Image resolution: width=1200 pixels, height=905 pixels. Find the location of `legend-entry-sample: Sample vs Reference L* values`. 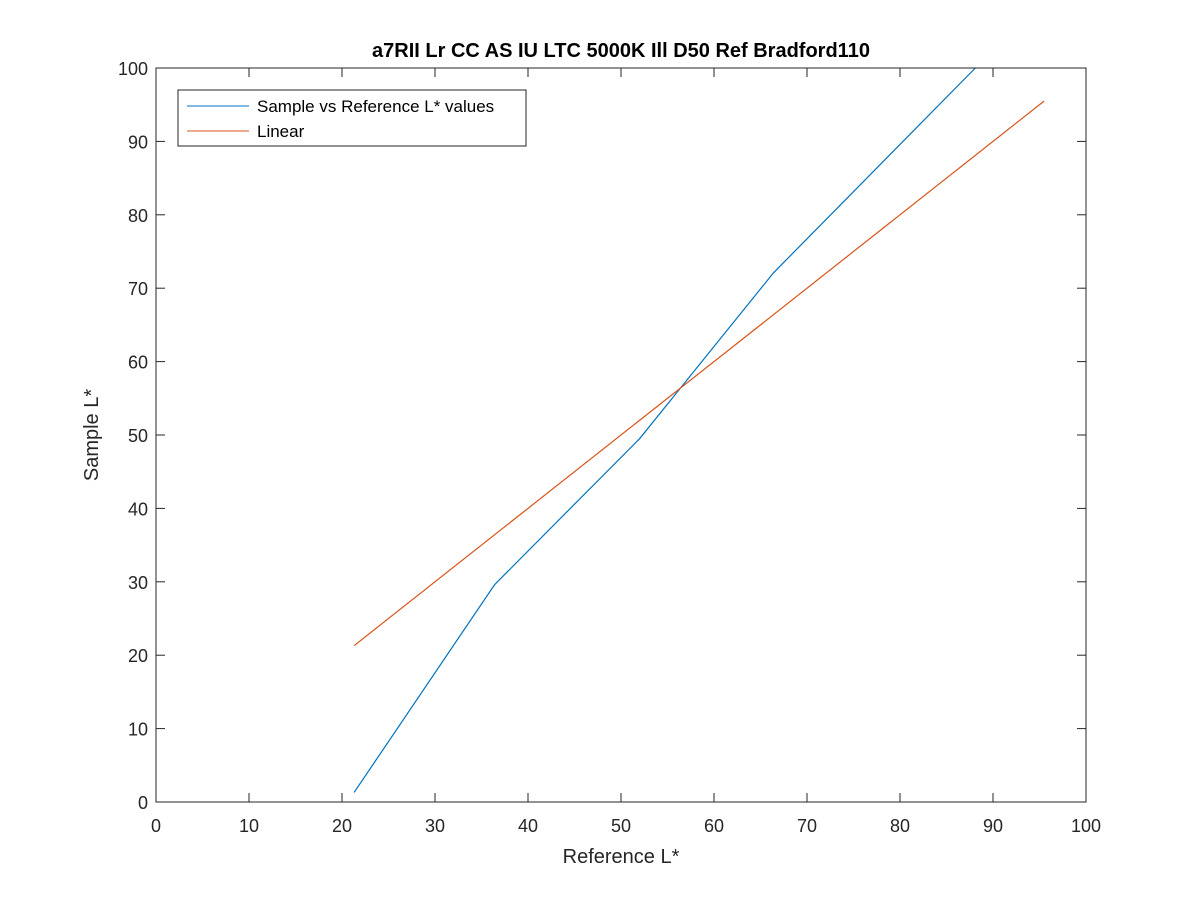

legend-entry-sample: Sample vs Reference L* values is located at coordinates (375, 106).